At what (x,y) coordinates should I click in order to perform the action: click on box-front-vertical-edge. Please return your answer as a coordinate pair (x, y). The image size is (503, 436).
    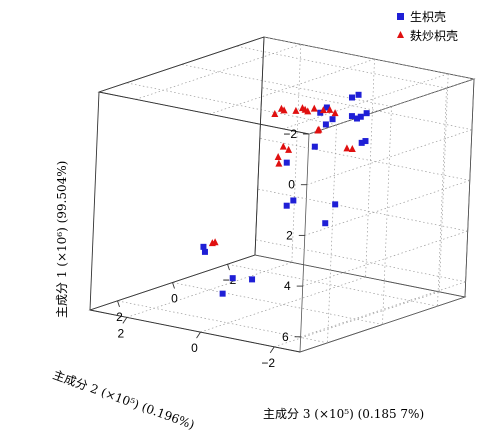
    Looking at the image, I should click on (94, 201).